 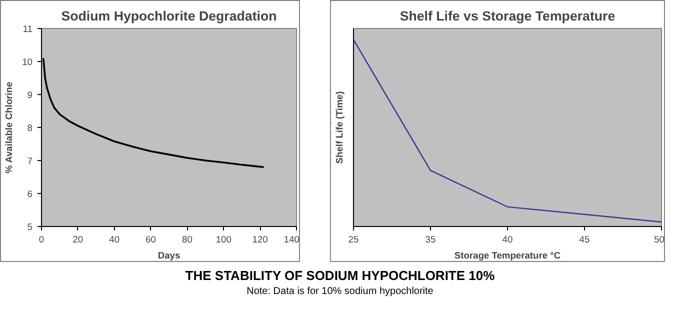 I want to click on chart-title: Shelf Life vs Storage Temperature, so click(x=508, y=16).